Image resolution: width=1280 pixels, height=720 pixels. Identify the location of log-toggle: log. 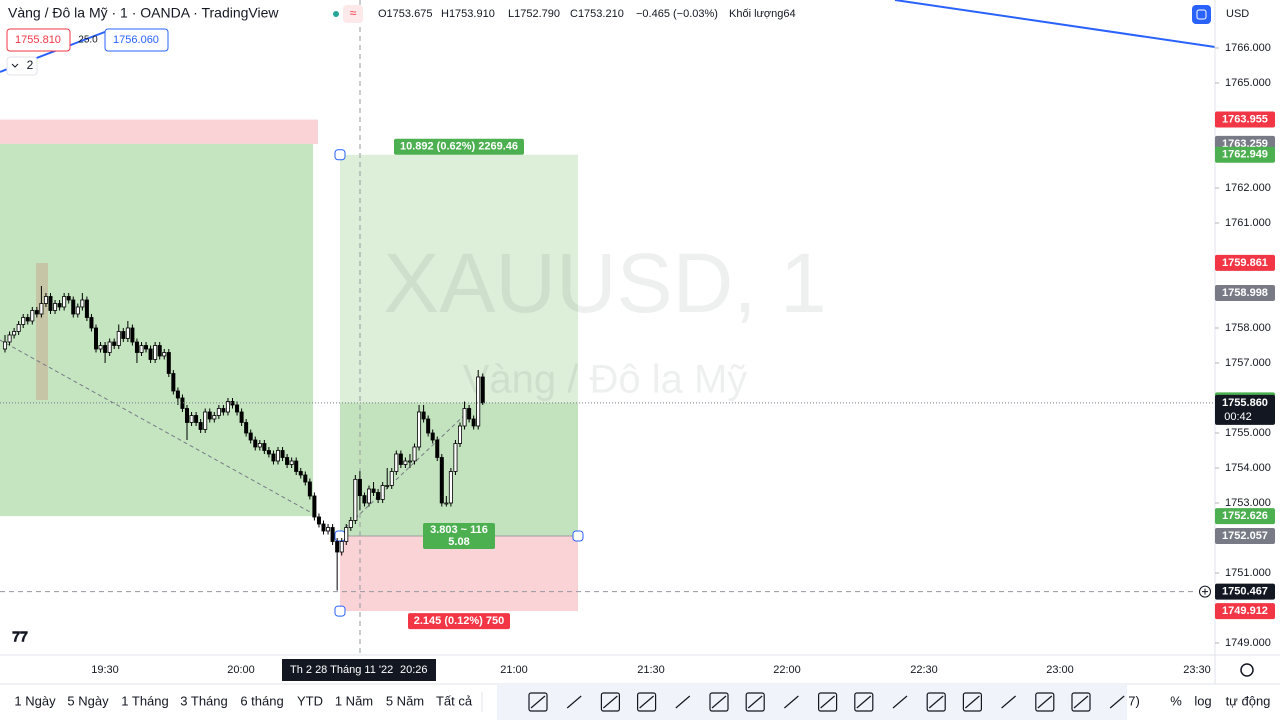
(1202, 700).